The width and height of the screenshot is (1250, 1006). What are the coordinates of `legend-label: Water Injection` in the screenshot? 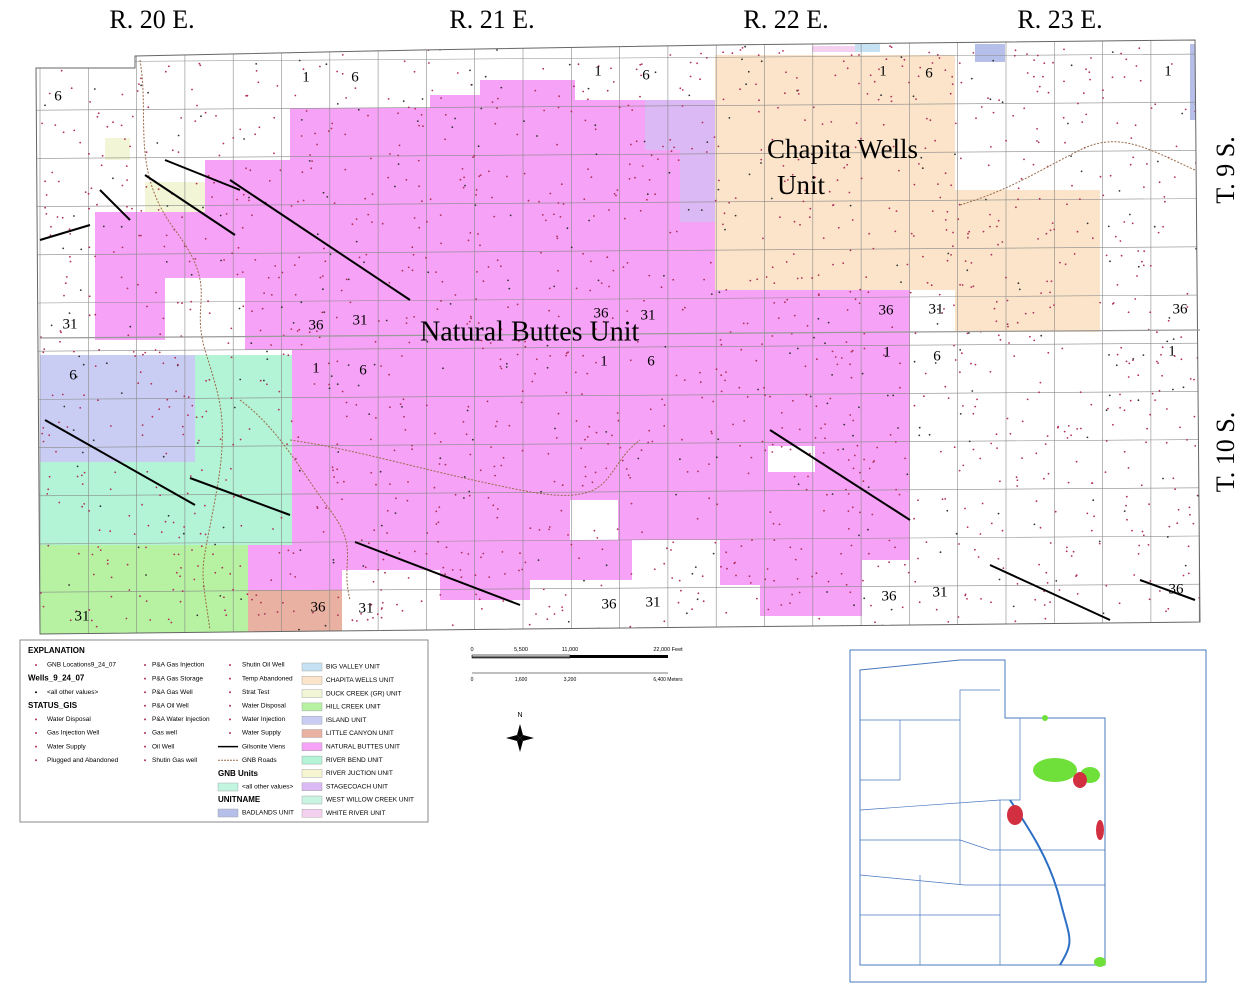 It's located at (263, 719).